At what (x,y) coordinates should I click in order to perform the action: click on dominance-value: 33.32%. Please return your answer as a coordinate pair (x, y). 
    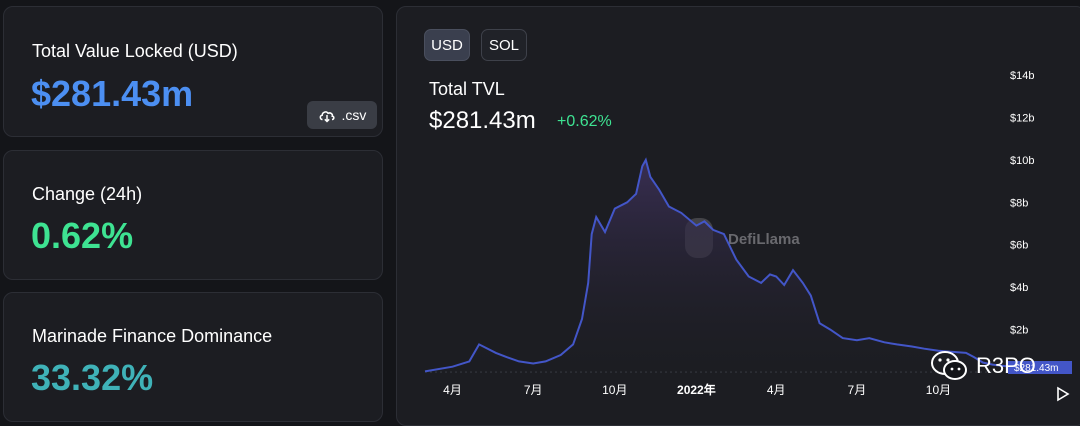
    Looking at the image, I should click on (92, 377).